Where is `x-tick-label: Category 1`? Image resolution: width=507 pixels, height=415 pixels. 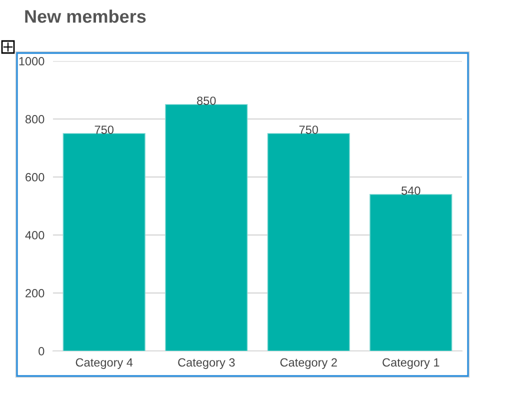 x-tick-label: Category 1 is located at coordinates (411, 363).